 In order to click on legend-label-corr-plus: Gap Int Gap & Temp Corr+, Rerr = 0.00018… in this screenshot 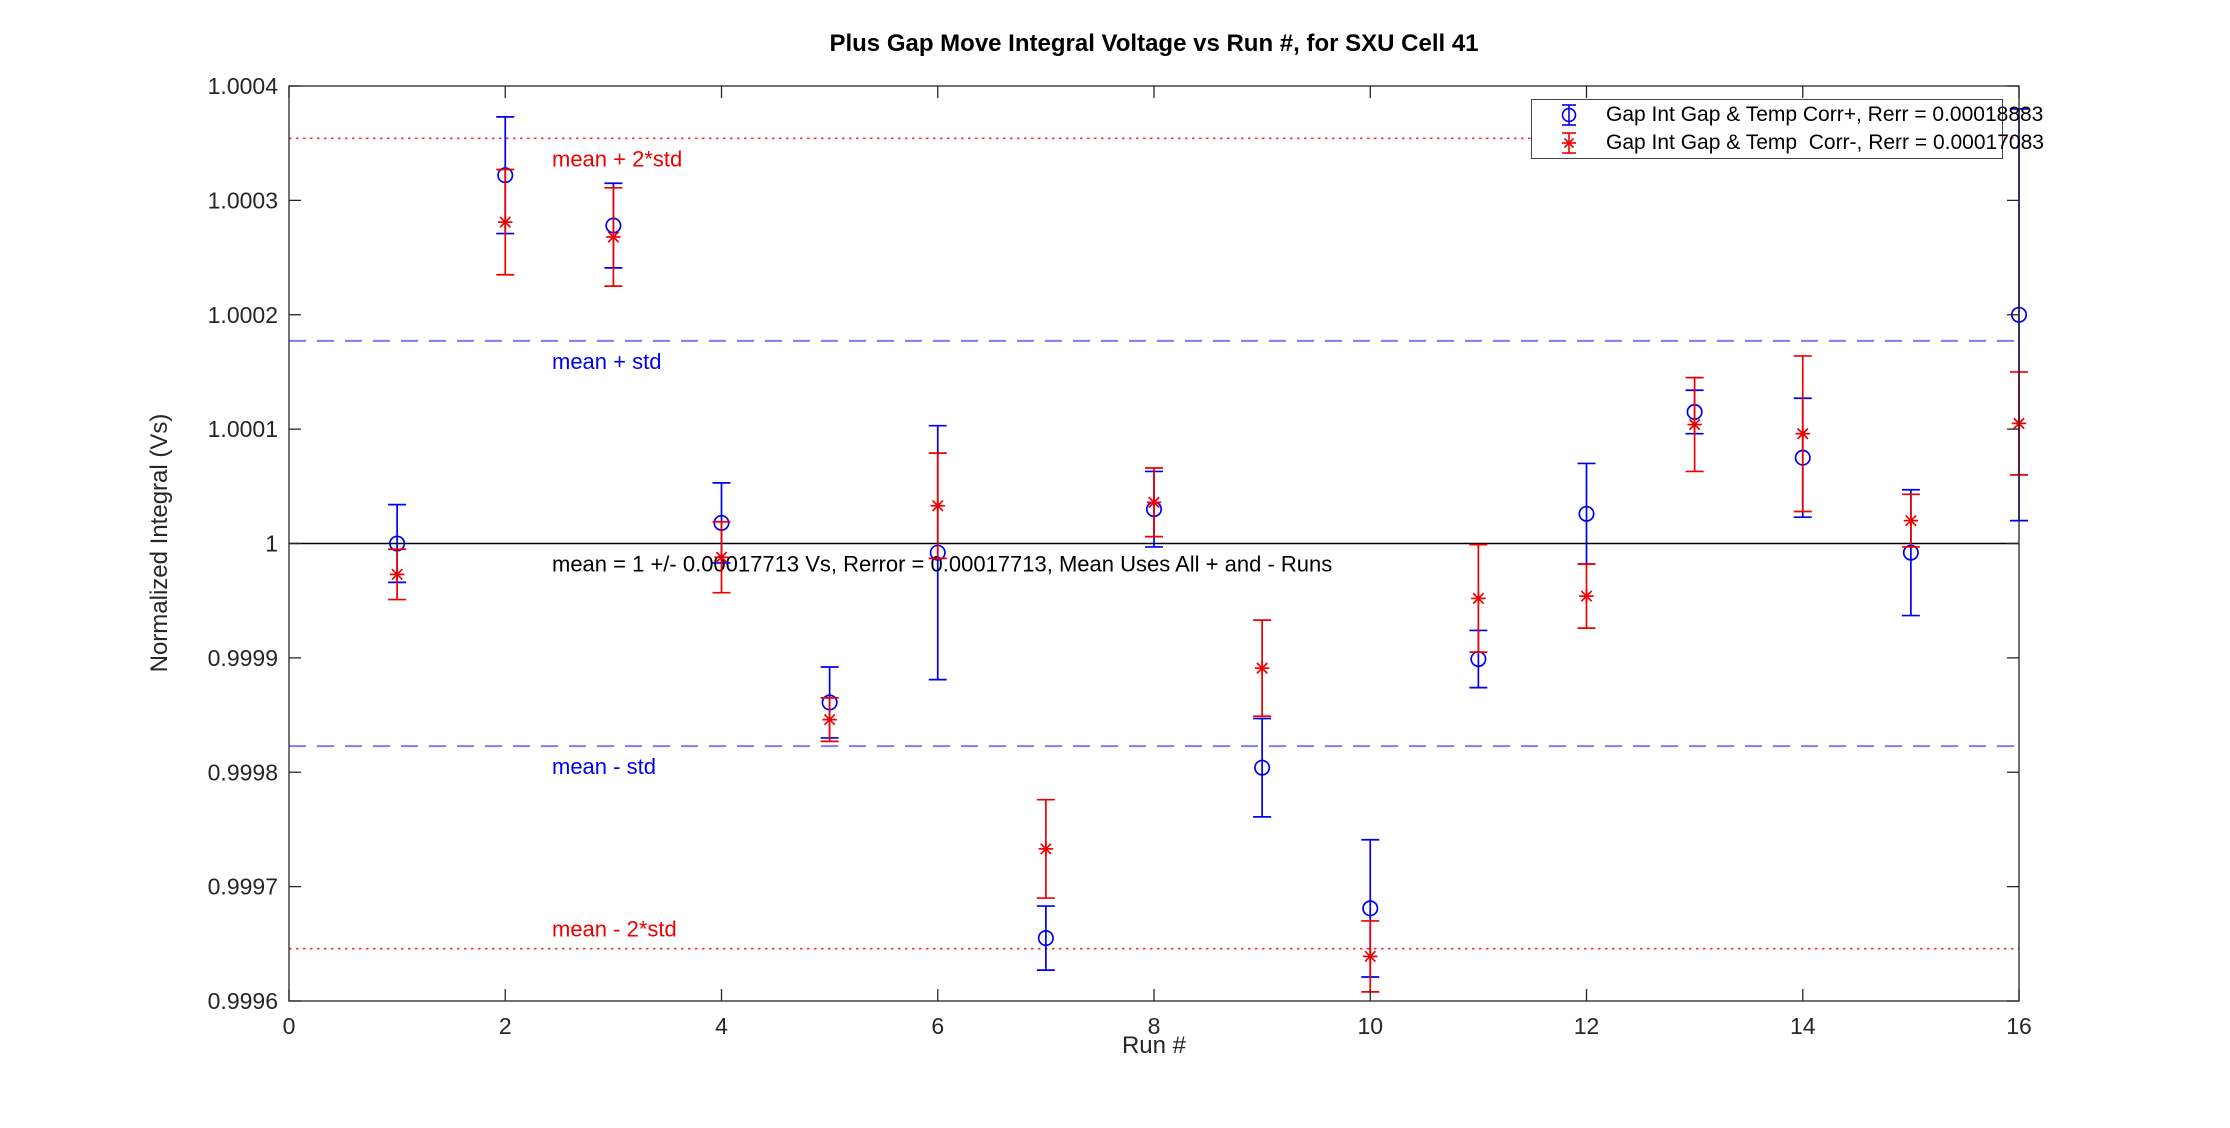, I will do `click(1825, 114)`.